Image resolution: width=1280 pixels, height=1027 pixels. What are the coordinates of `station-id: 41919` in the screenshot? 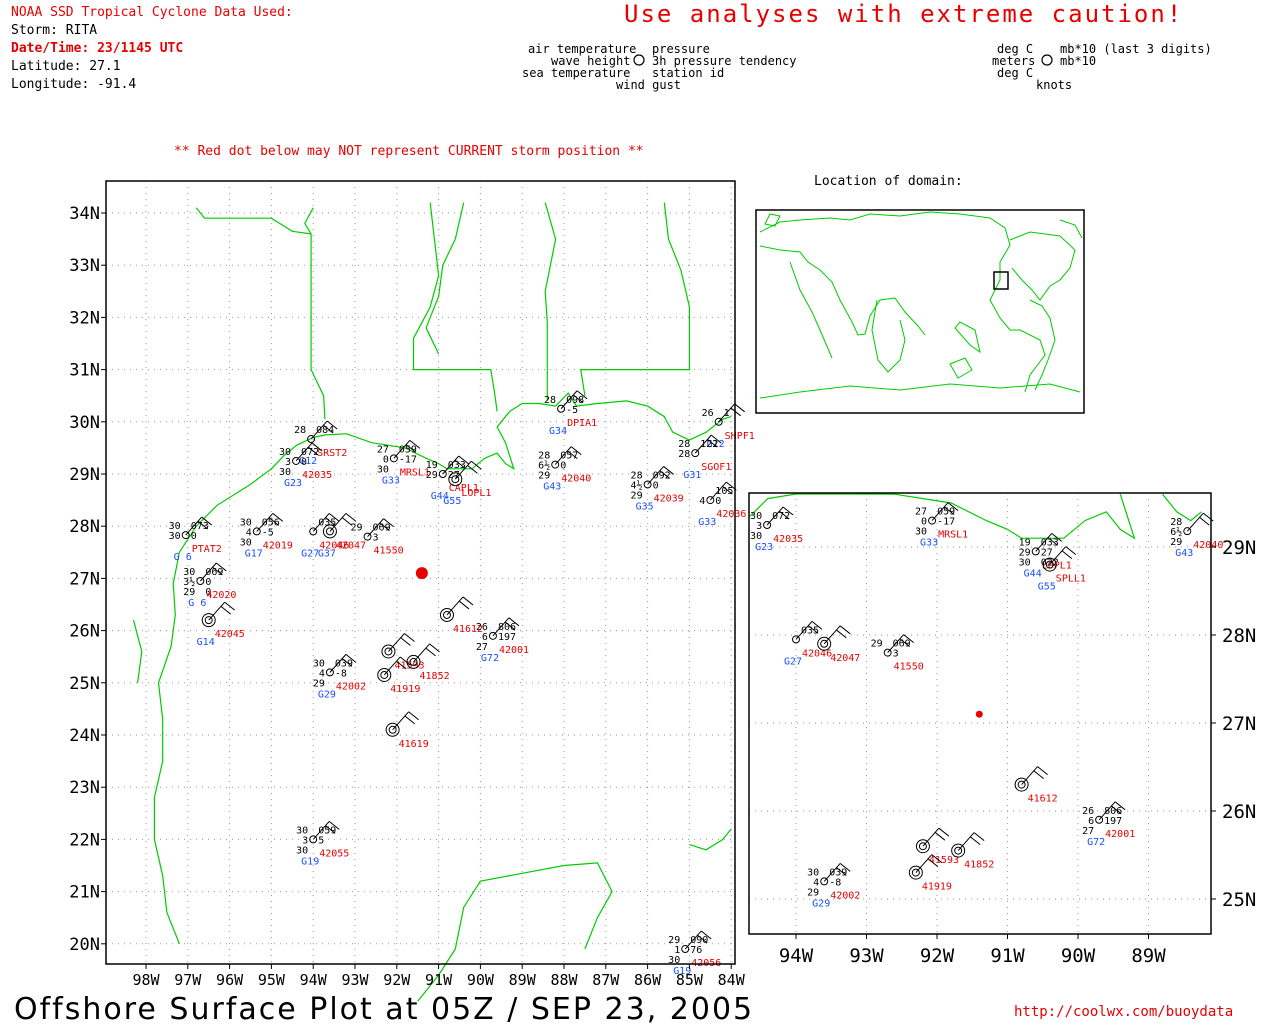 It's located at (937, 887).